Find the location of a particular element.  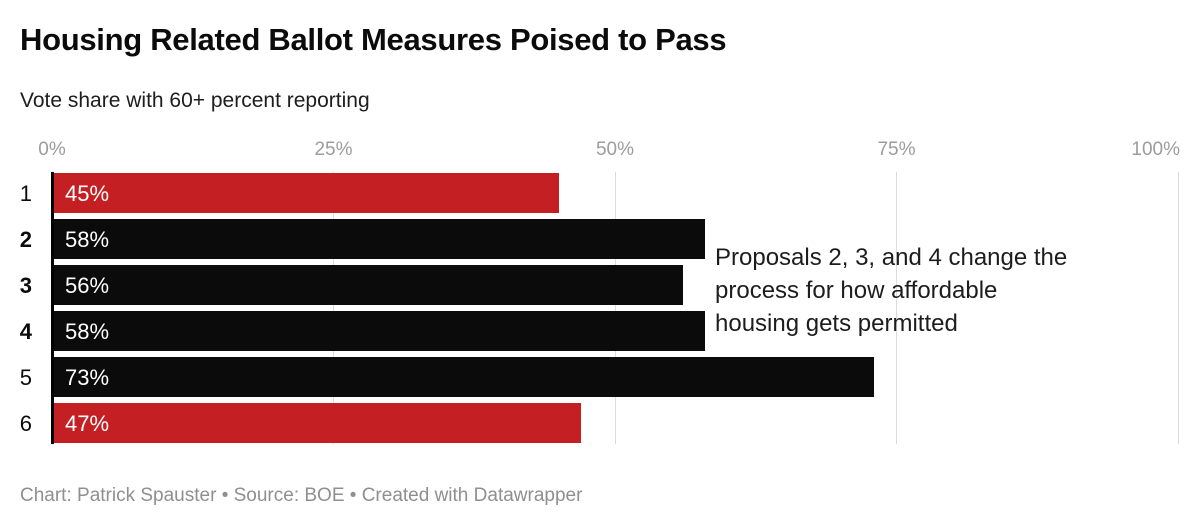

chart-subtitle: Vote share with 60+ percent reporting is located at coordinates (195, 100).